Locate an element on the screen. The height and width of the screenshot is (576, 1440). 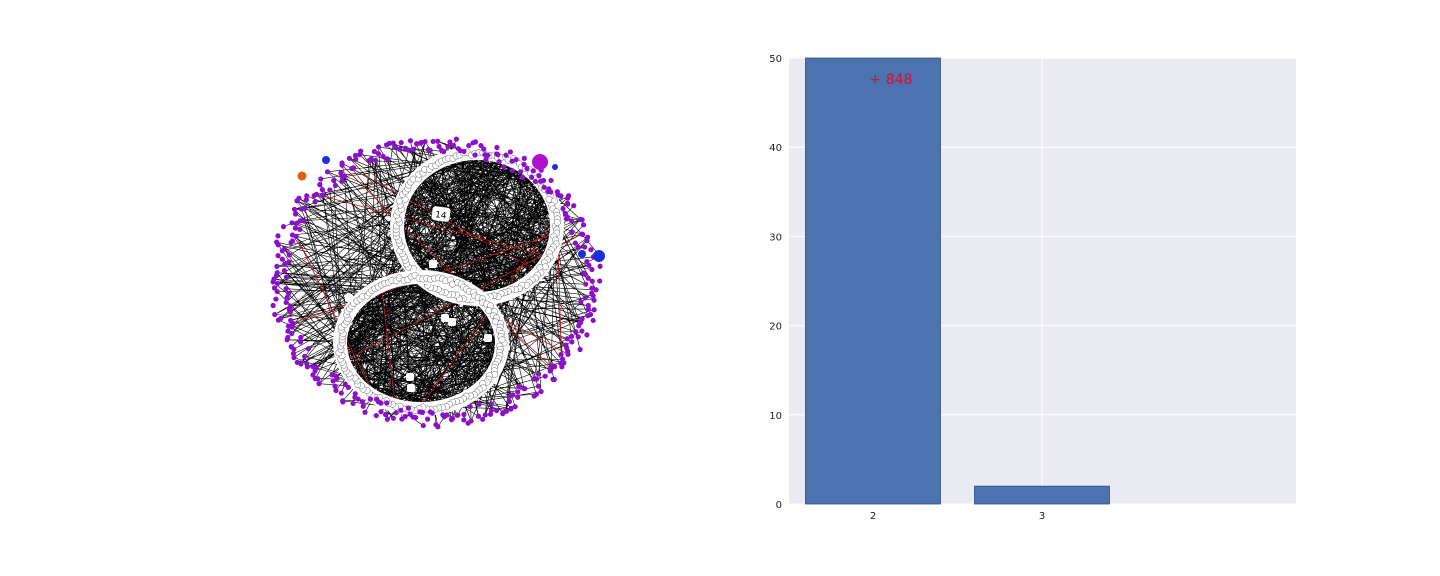
y-axis-ticks: 0 10 20 30 40 50 is located at coordinates (775, 282).